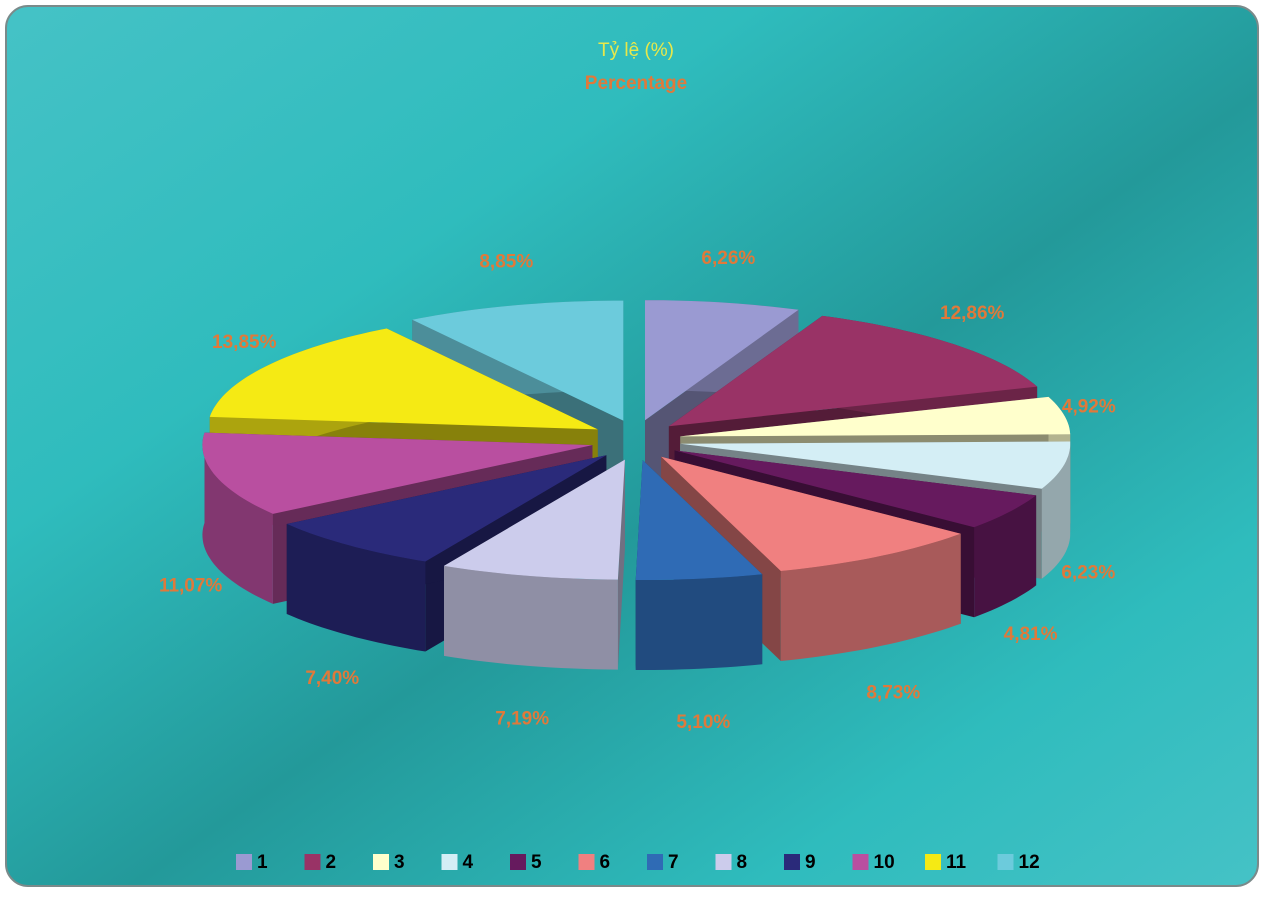 This screenshot has width=1264, height=897. I want to click on legend-label: 3, so click(399, 862).